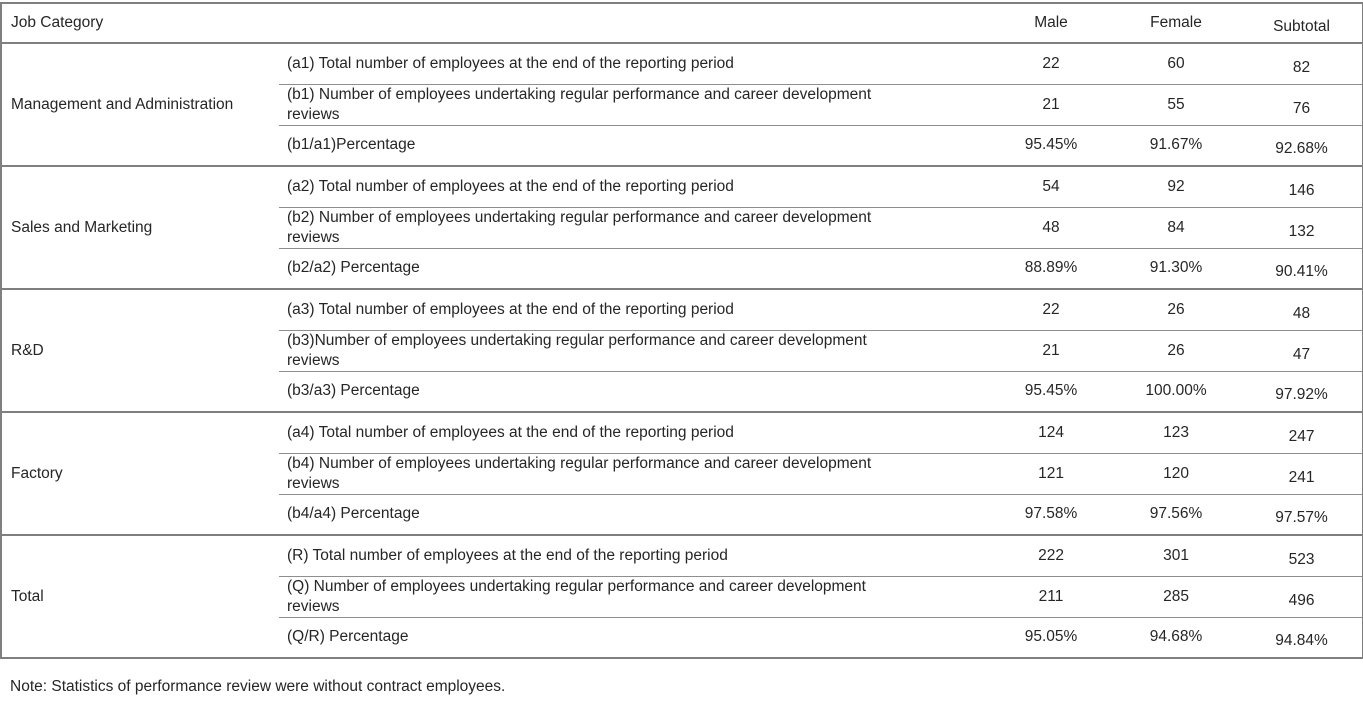 Image resolution: width=1363 pixels, height=704 pixels. What do you see at coordinates (1051, 597) in the screenshot?
I see `male-value-cell: 211` at bounding box center [1051, 597].